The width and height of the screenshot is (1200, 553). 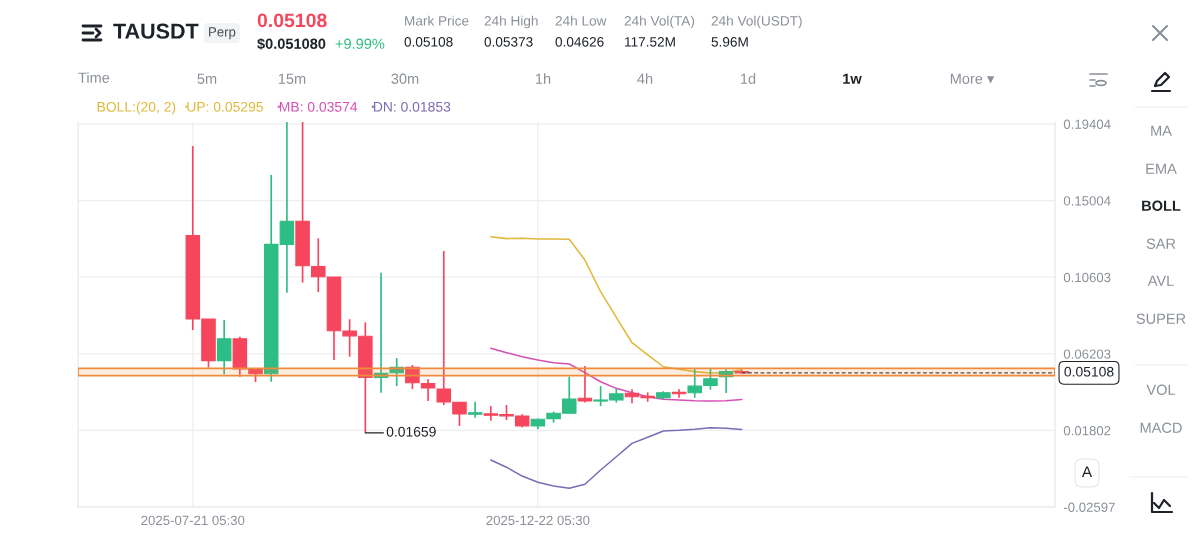 What do you see at coordinates (411, 431) in the screenshot?
I see `annotation: 0.01659` at bounding box center [411, 431].